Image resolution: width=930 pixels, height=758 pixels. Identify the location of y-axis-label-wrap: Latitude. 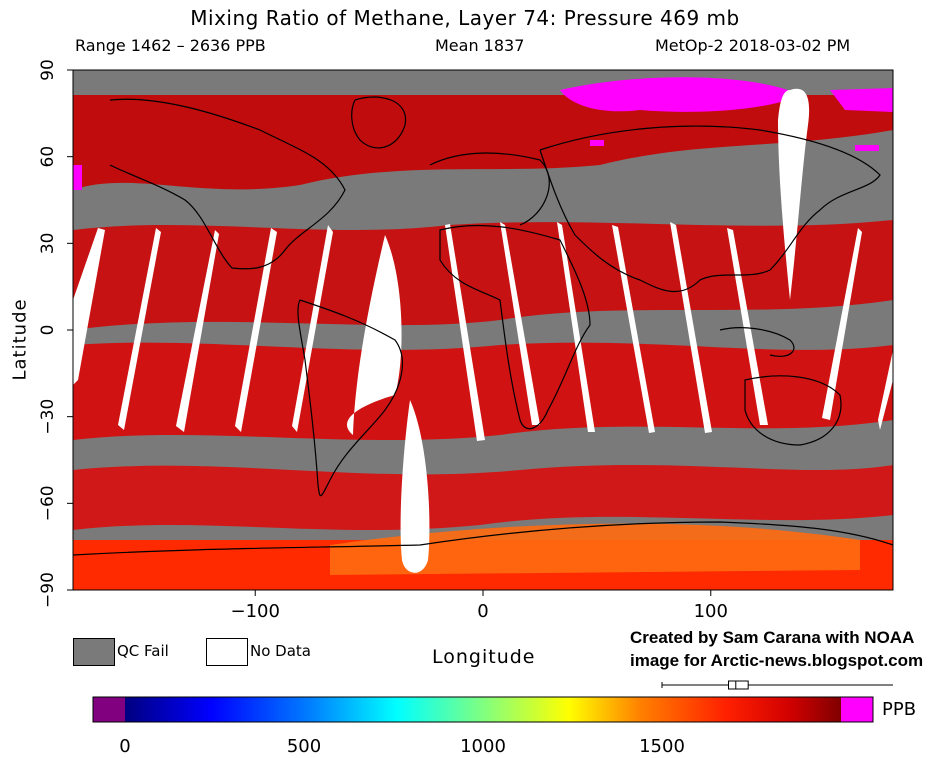
(20, 339).